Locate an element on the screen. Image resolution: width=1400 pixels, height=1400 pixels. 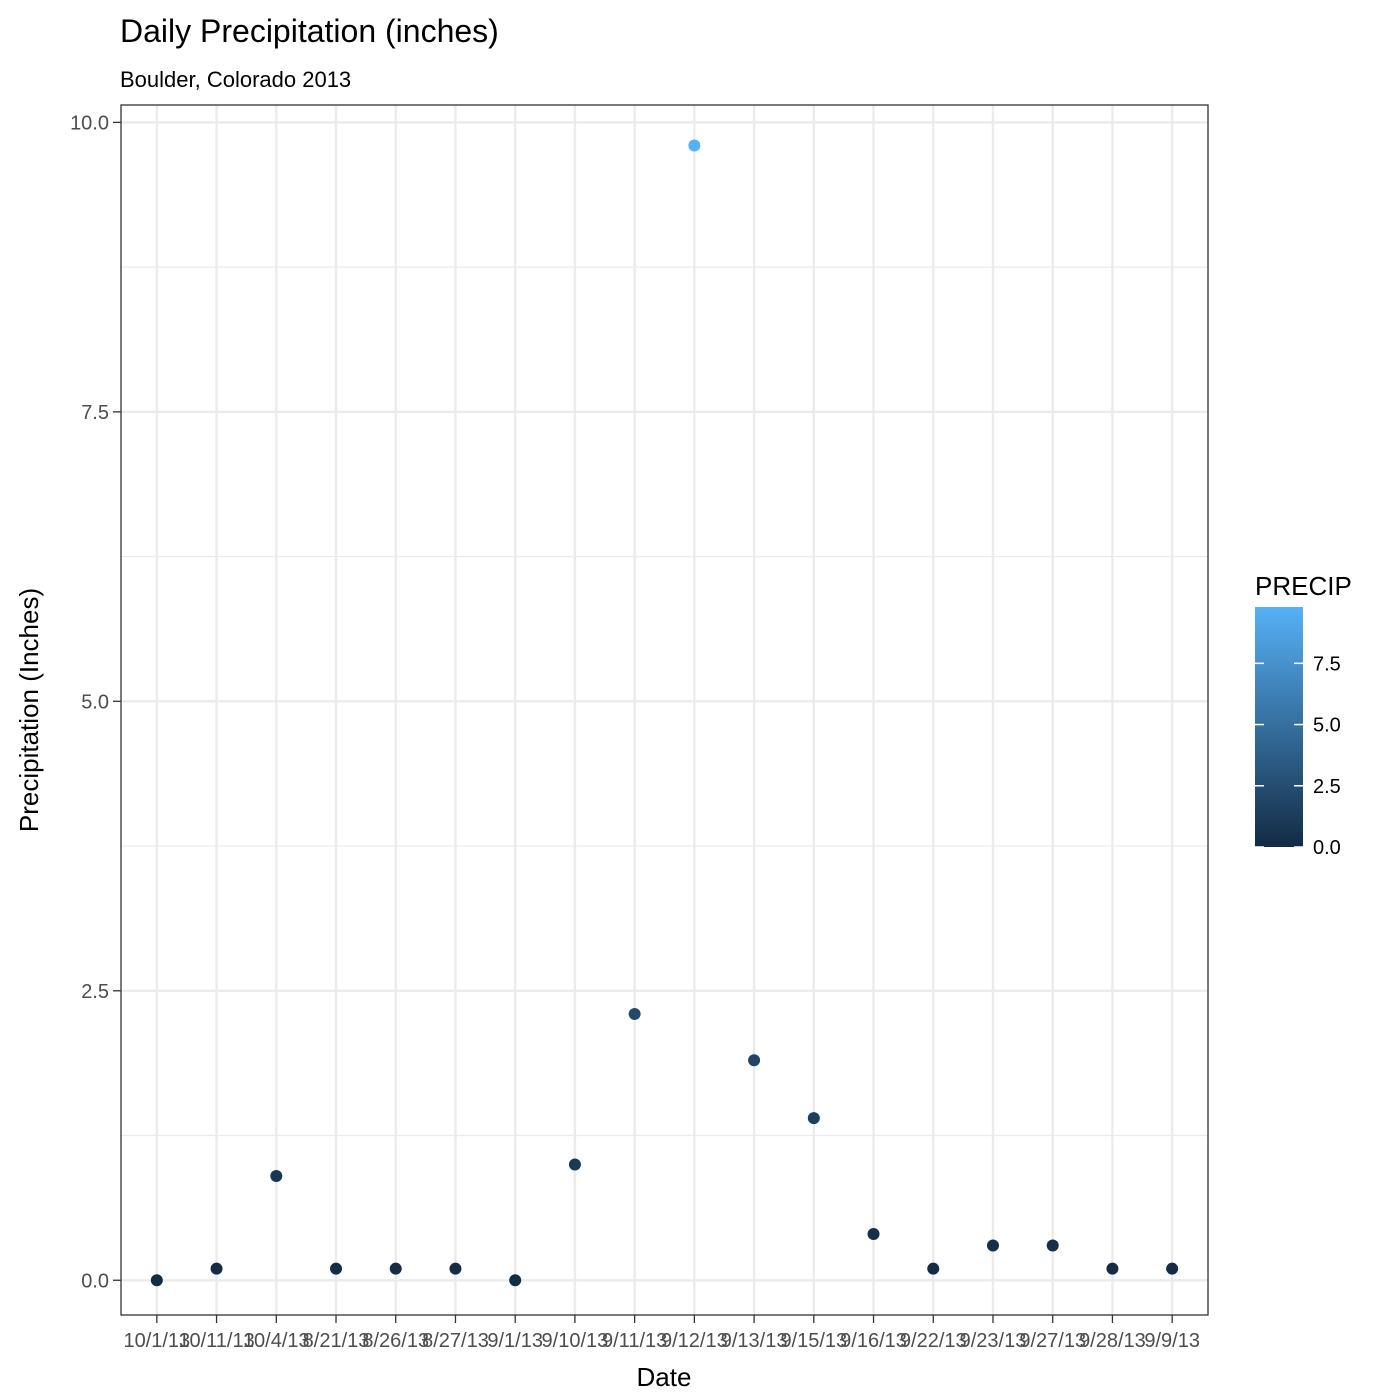
legend-colorbar is located at coordinates (1279, 727).